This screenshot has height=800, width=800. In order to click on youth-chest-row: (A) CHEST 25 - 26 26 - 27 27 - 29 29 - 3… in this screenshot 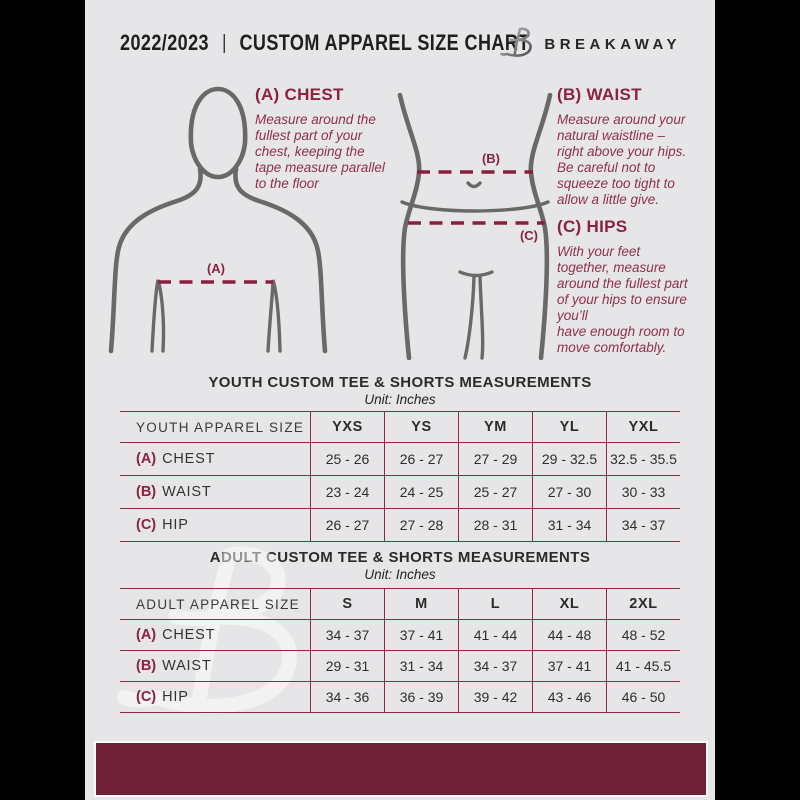, I will do `click(400, 458)`.